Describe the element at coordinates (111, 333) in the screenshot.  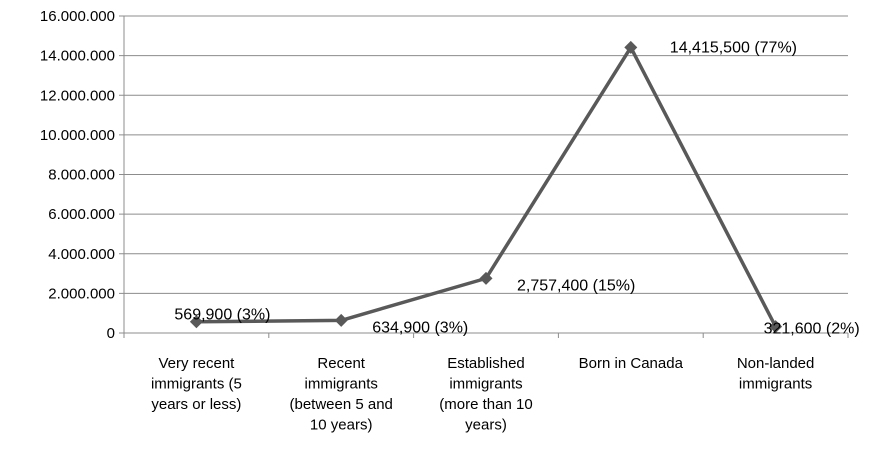
I see `y-tick-label: 0` at that location.